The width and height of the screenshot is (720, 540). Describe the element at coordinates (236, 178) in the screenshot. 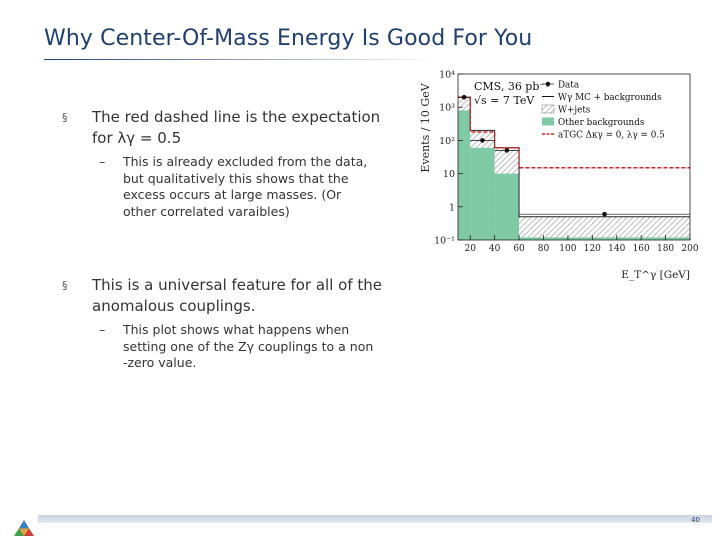

I see `bullet-1-sub-line-2: but qualitatively this shows that the` at that location.